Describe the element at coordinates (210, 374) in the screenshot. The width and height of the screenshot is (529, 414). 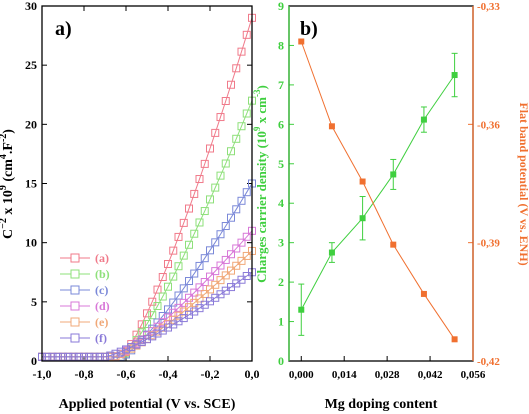
I see `panel-a-x-tick-label: -0,2` at that location.